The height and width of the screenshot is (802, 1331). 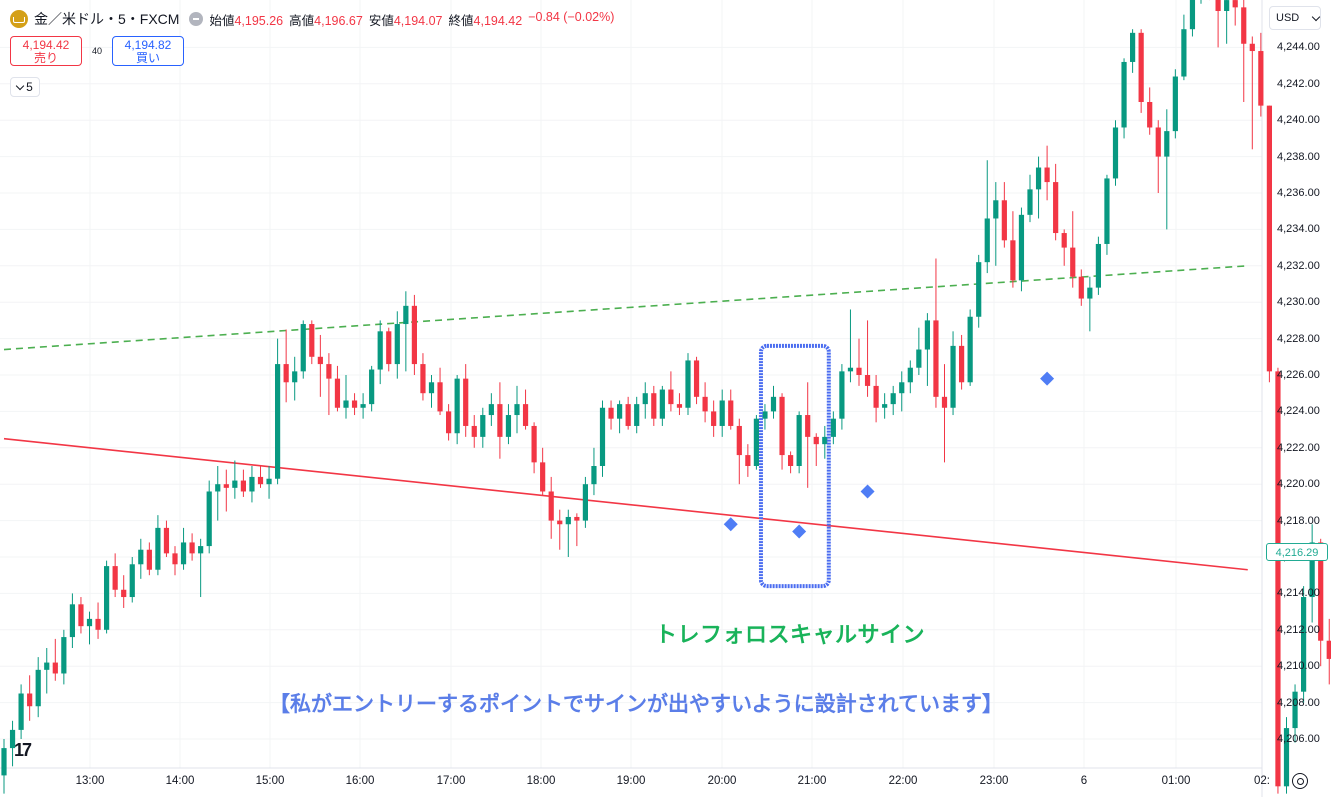 I want to click on chevron-down-icon, so click(x=20, y=85).